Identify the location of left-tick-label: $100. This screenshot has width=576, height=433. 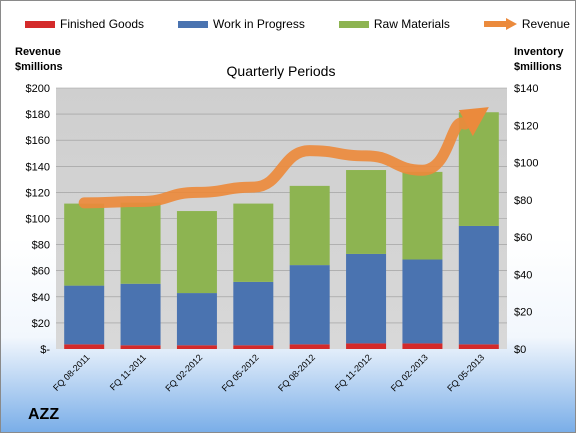
(38, 220).